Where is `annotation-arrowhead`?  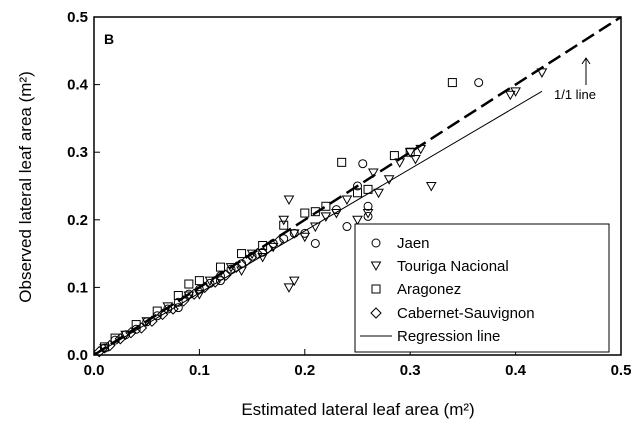
annotation-arrowhead is located at coordinates (586, 61).